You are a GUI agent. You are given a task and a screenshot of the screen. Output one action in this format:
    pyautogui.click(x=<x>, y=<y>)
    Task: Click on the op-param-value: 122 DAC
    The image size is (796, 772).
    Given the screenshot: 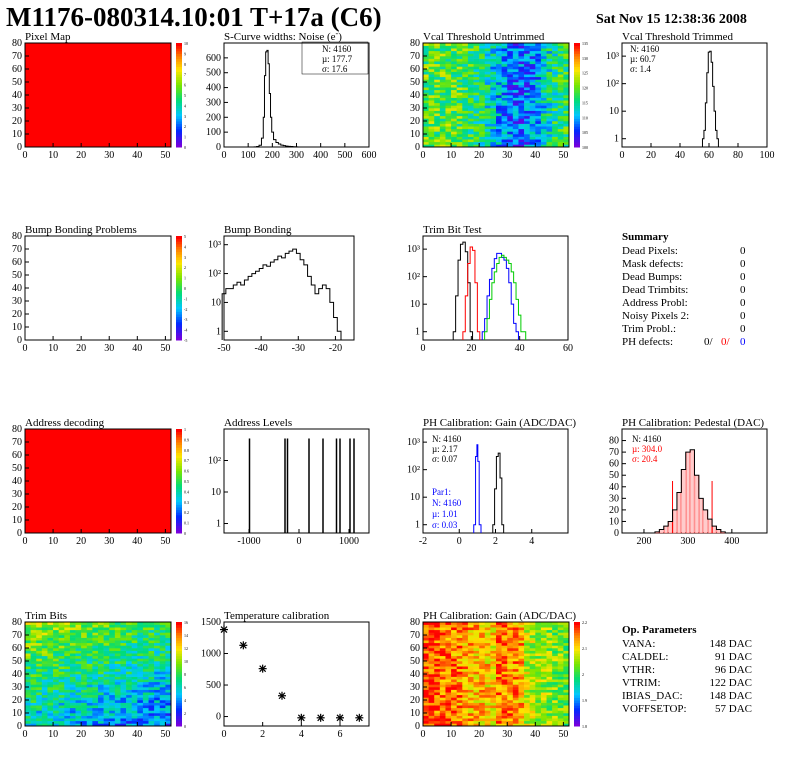 What is the action you would take?
    pyautogui.click(x=731, y=683)
    